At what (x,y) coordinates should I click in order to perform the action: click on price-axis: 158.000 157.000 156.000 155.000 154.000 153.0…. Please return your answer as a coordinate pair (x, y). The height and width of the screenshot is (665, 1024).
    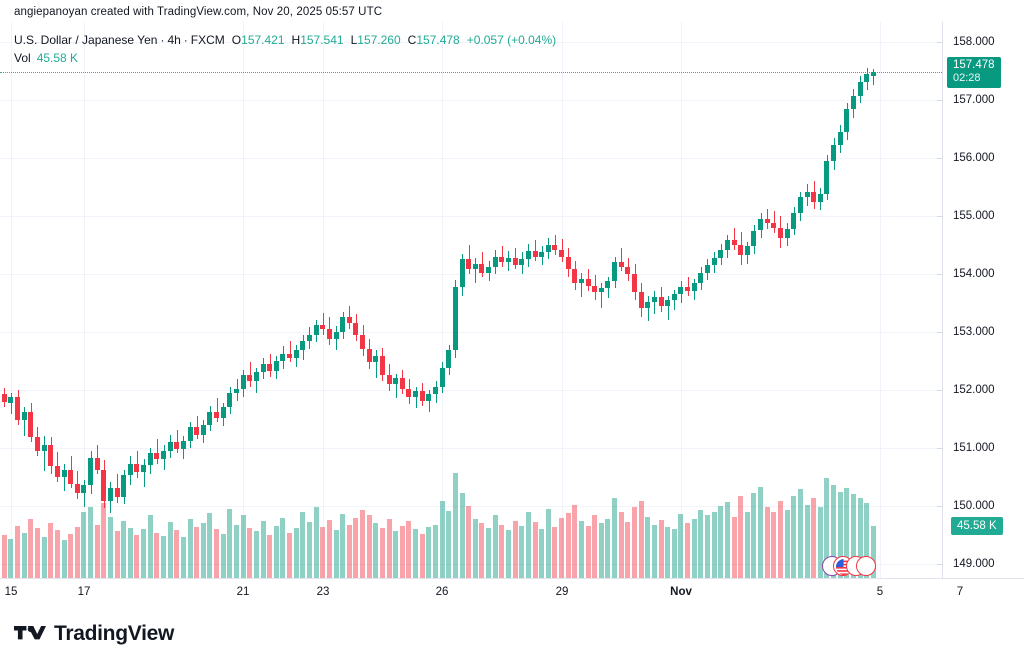
    Looking at the image, I should click on (980, 300).